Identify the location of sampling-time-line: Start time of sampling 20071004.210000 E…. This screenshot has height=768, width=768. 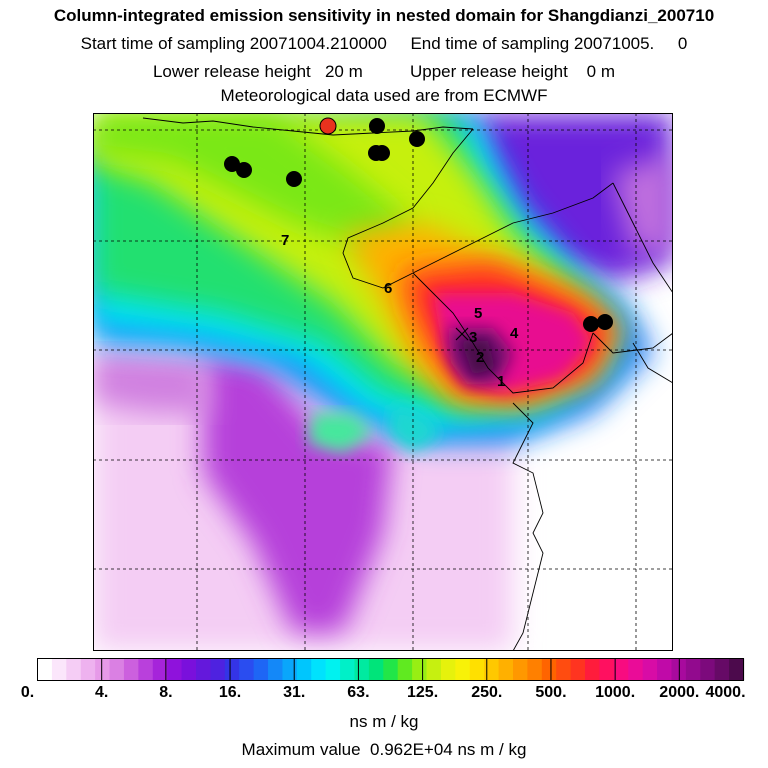
(384, 43).